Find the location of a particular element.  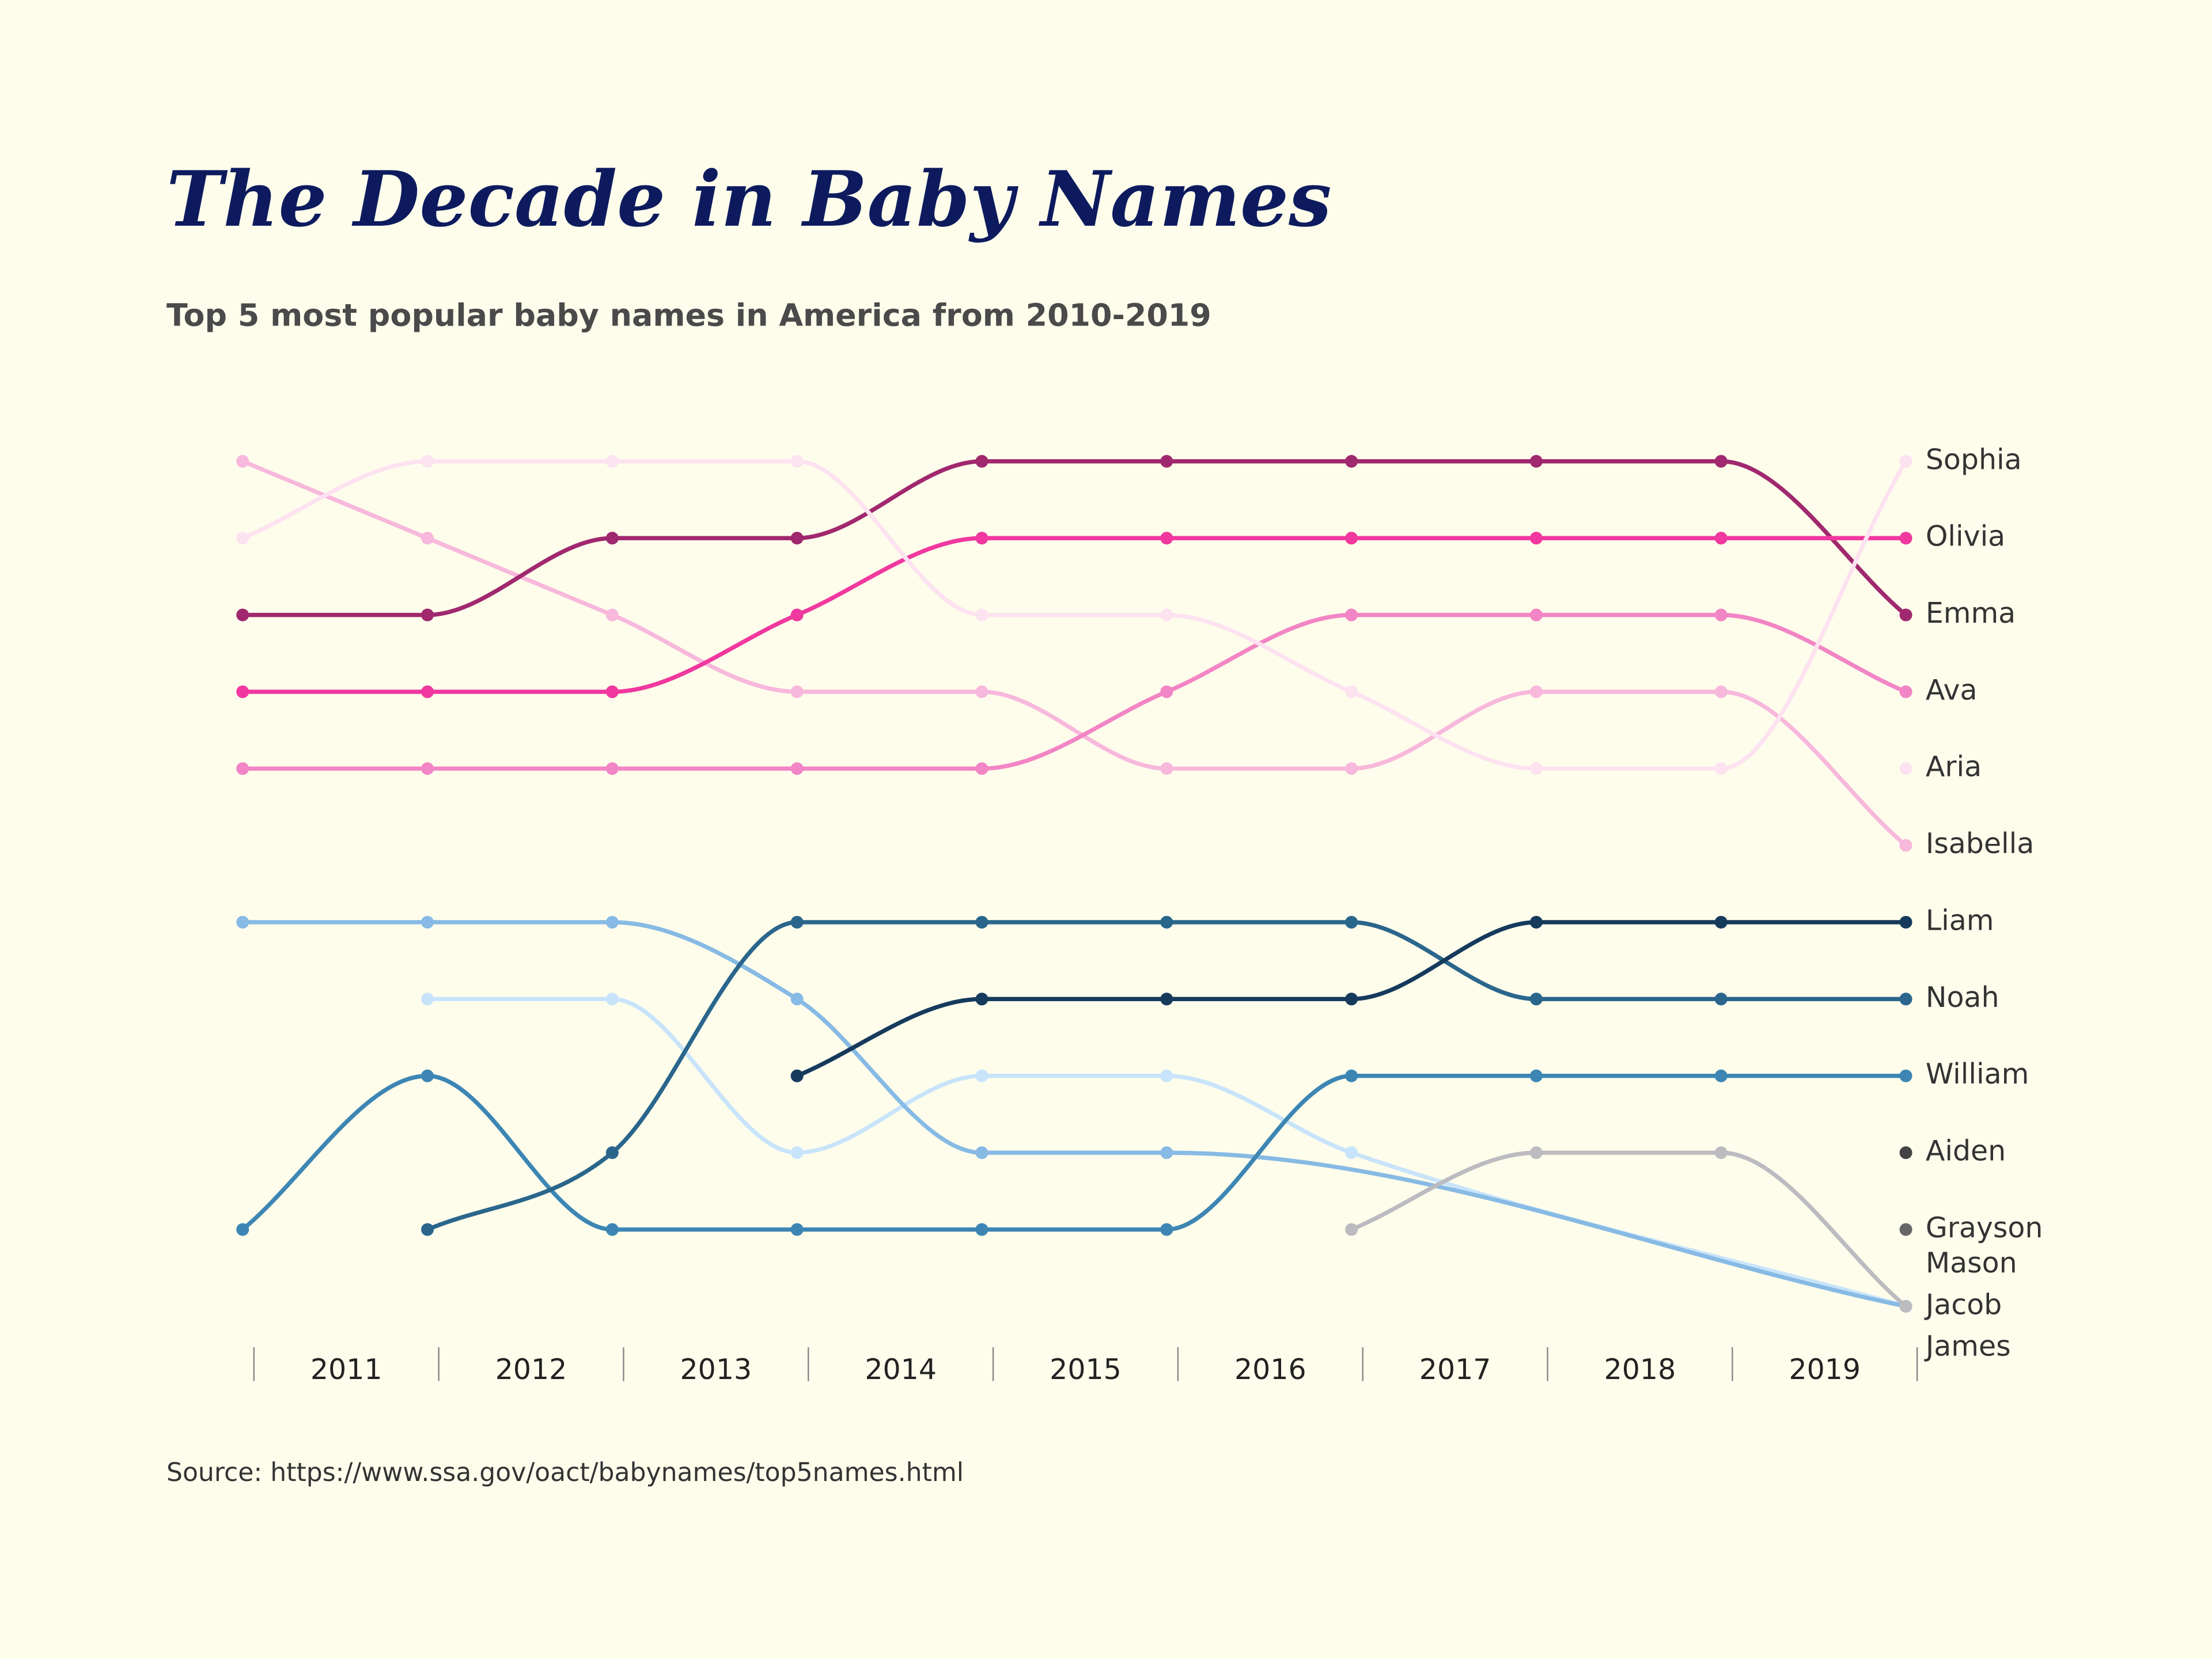

x-tick-label: 2013 is located at coordinates (716, 1369).